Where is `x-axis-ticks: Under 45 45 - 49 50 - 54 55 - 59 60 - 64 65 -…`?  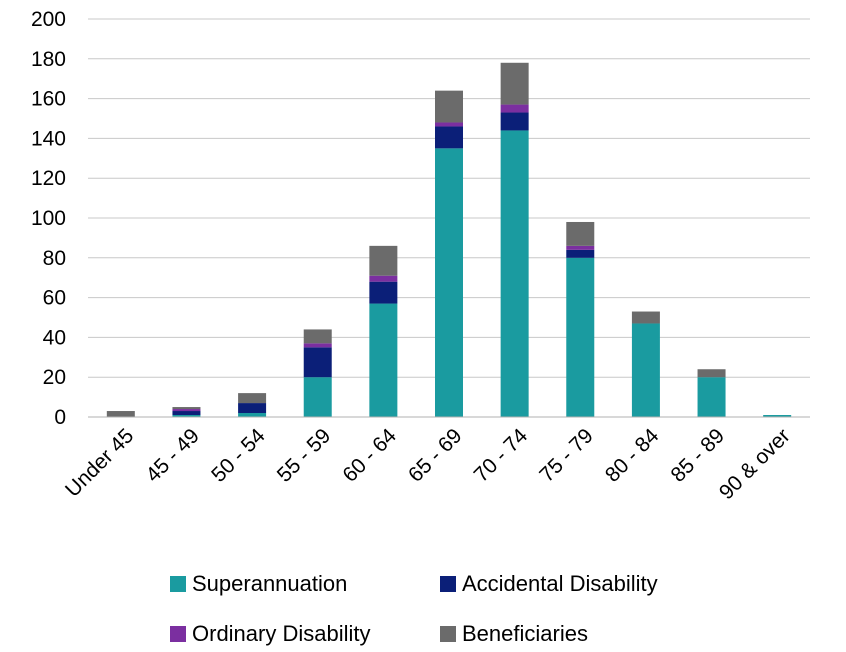
x-axis-ticks: Under 45 45 - 49 50 - 54 55 - 59 60 - 64 65 -… is located at coordinates (428, 464).